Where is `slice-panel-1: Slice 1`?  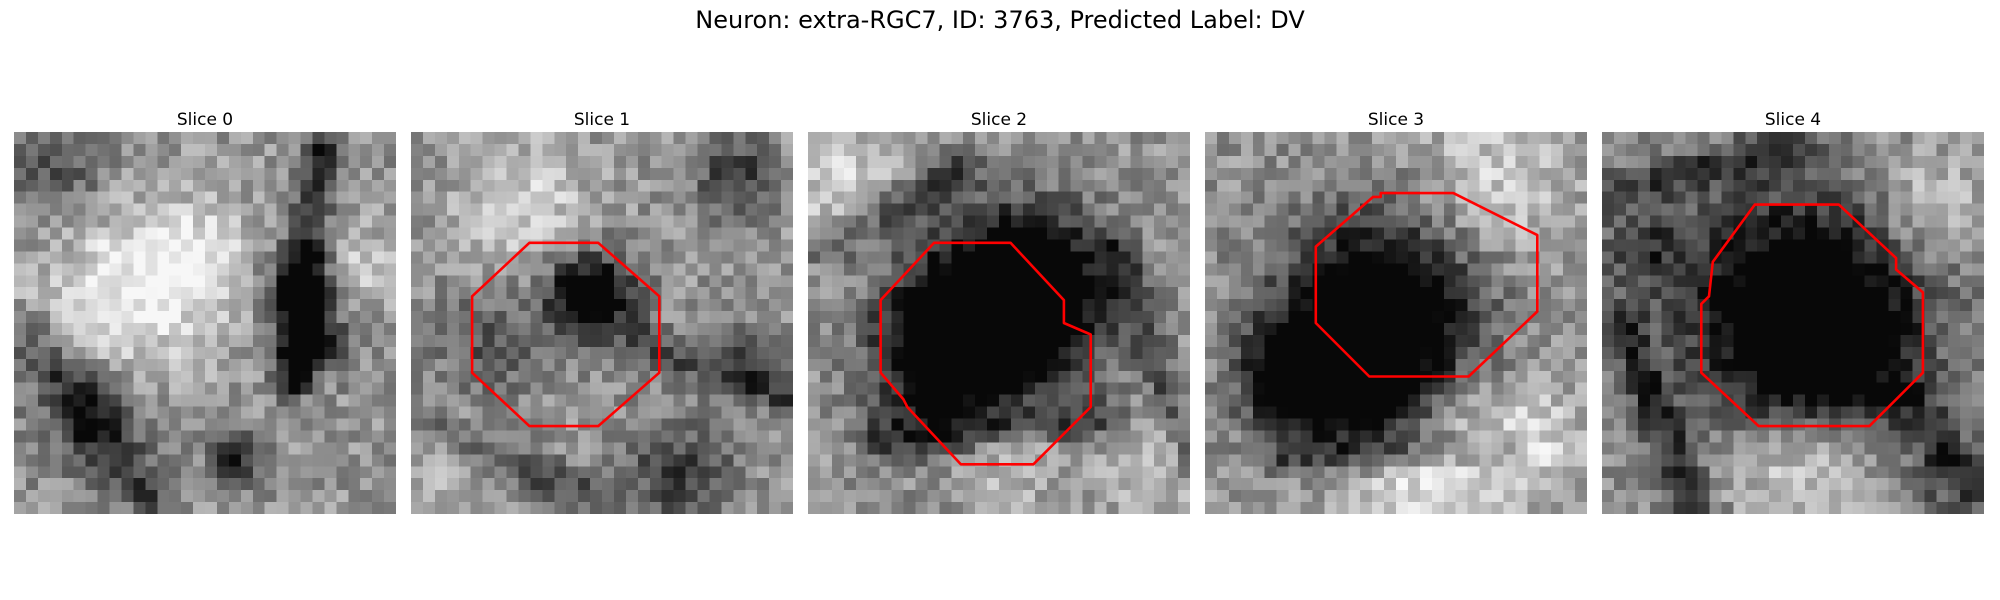
slice-panel-1: Slice 1 is located at coordinates (602, 311).